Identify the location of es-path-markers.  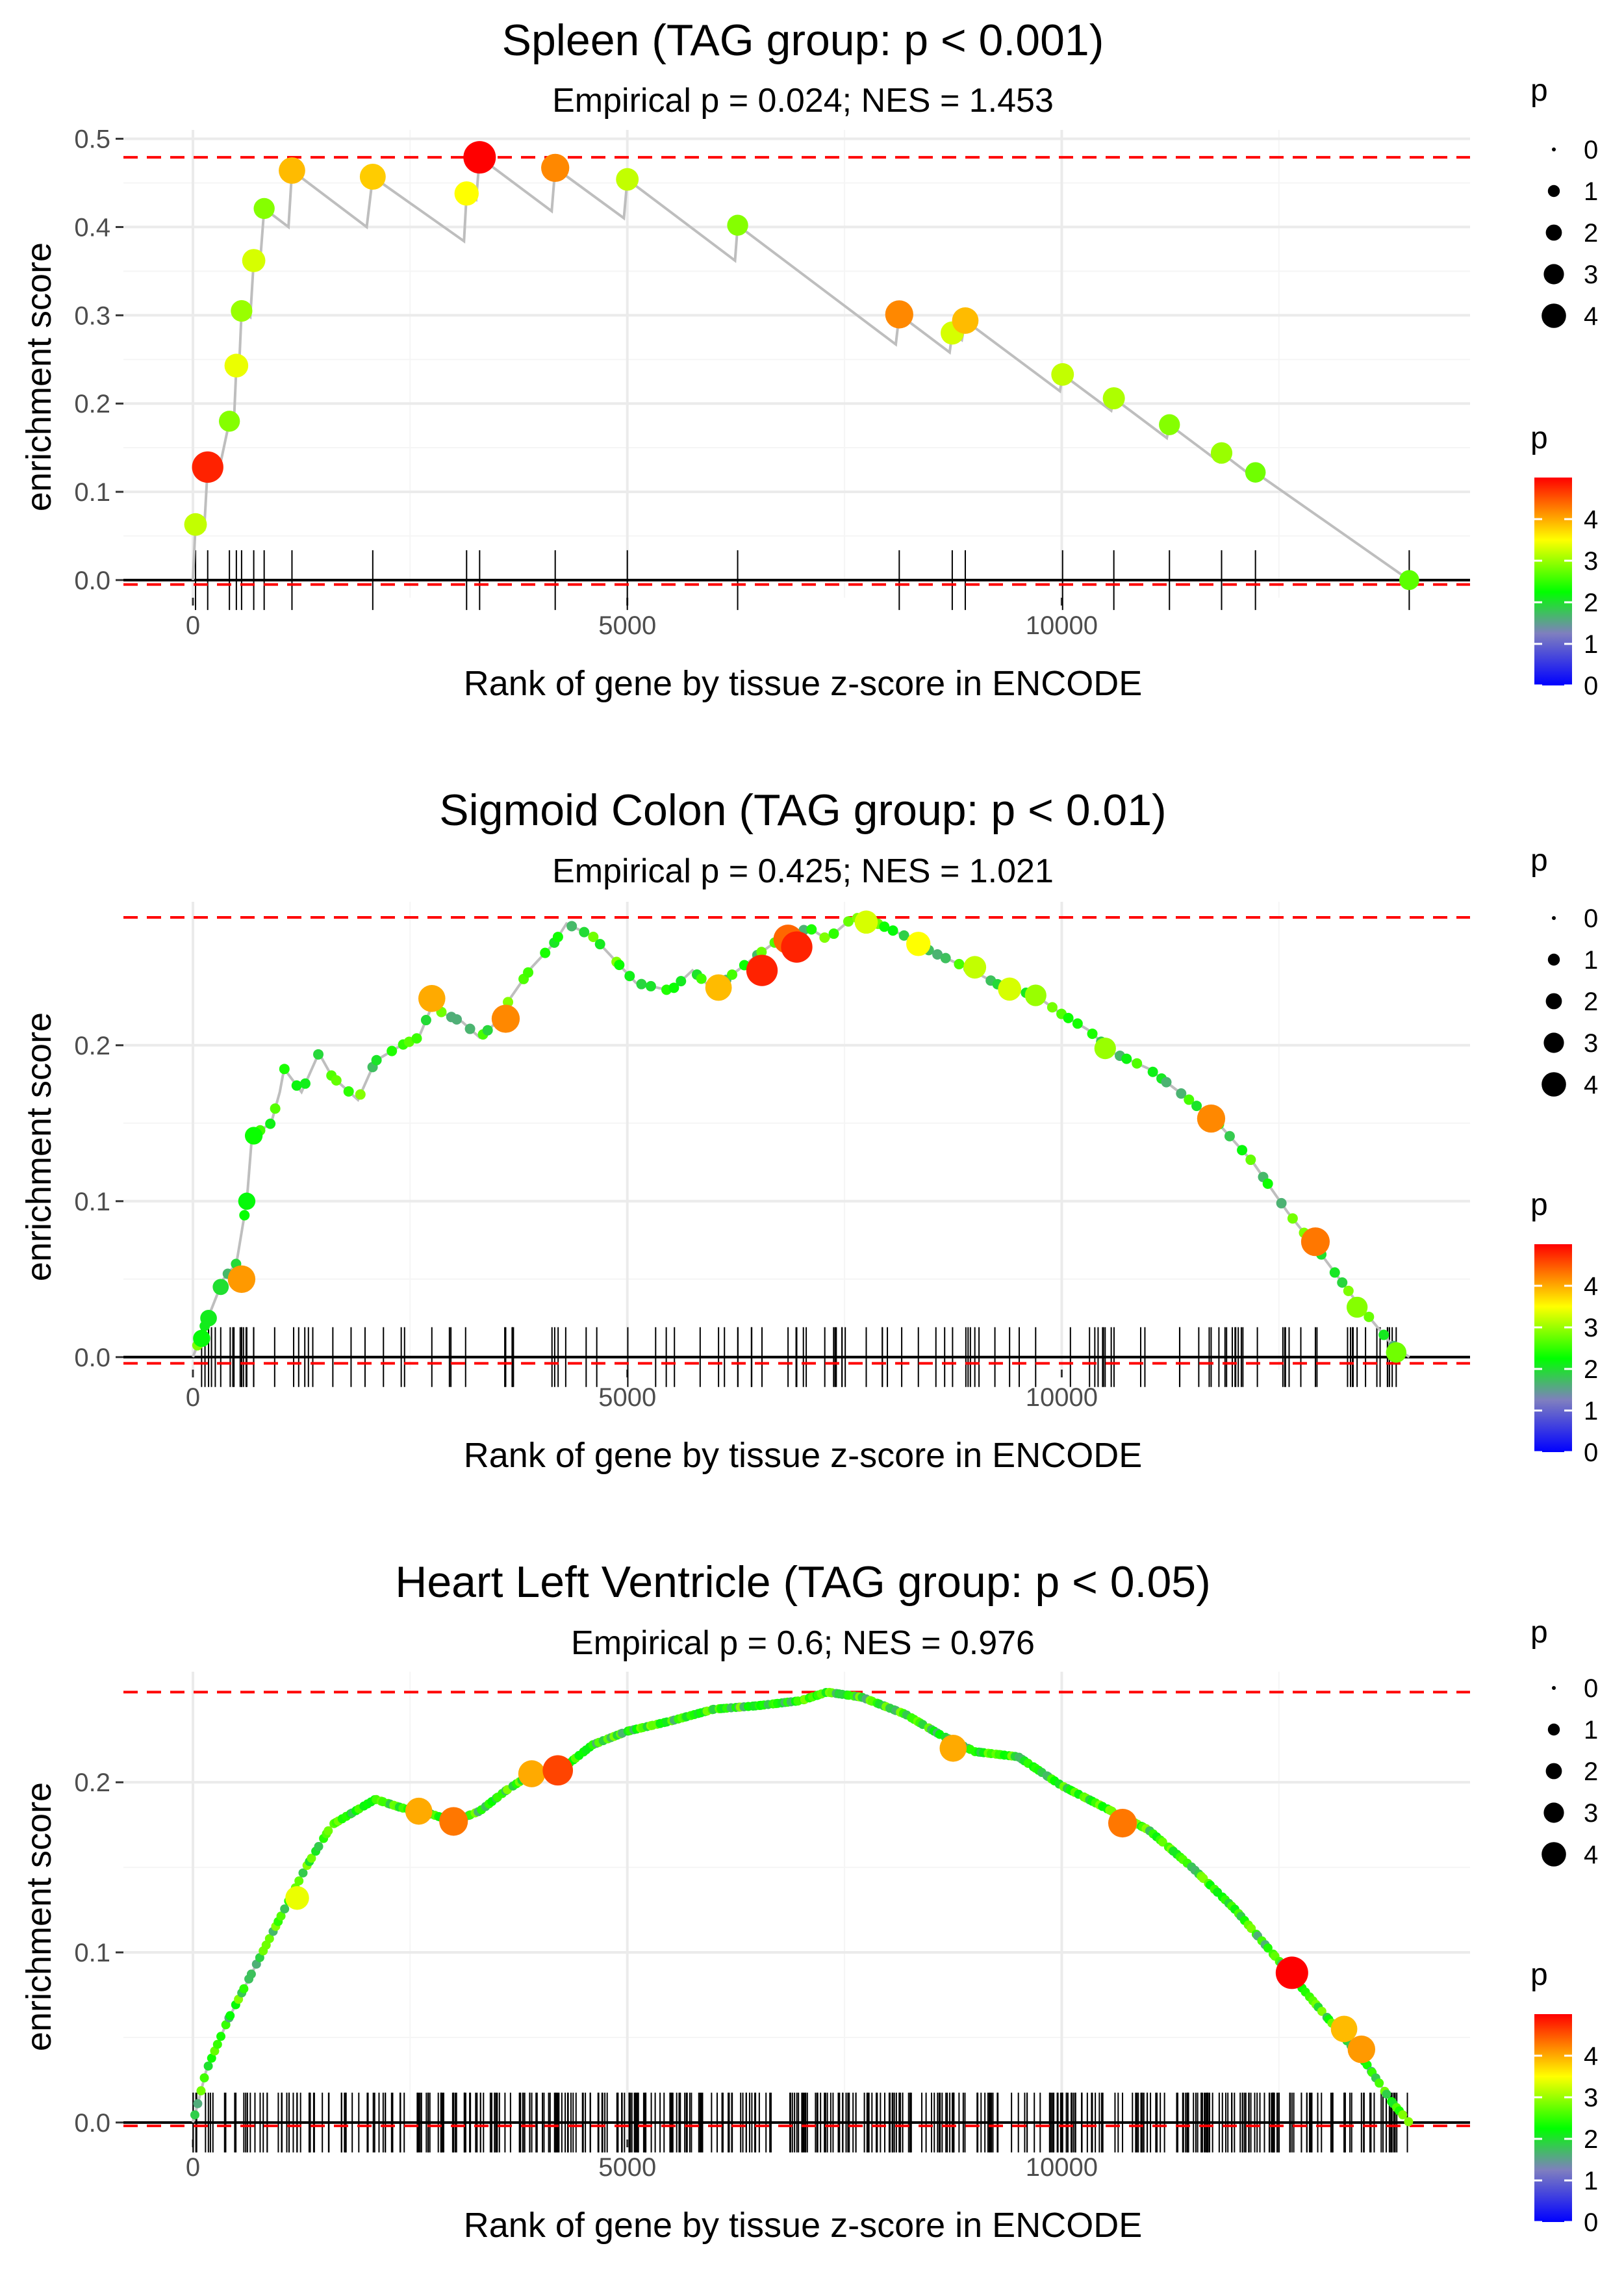
(798, 1134).